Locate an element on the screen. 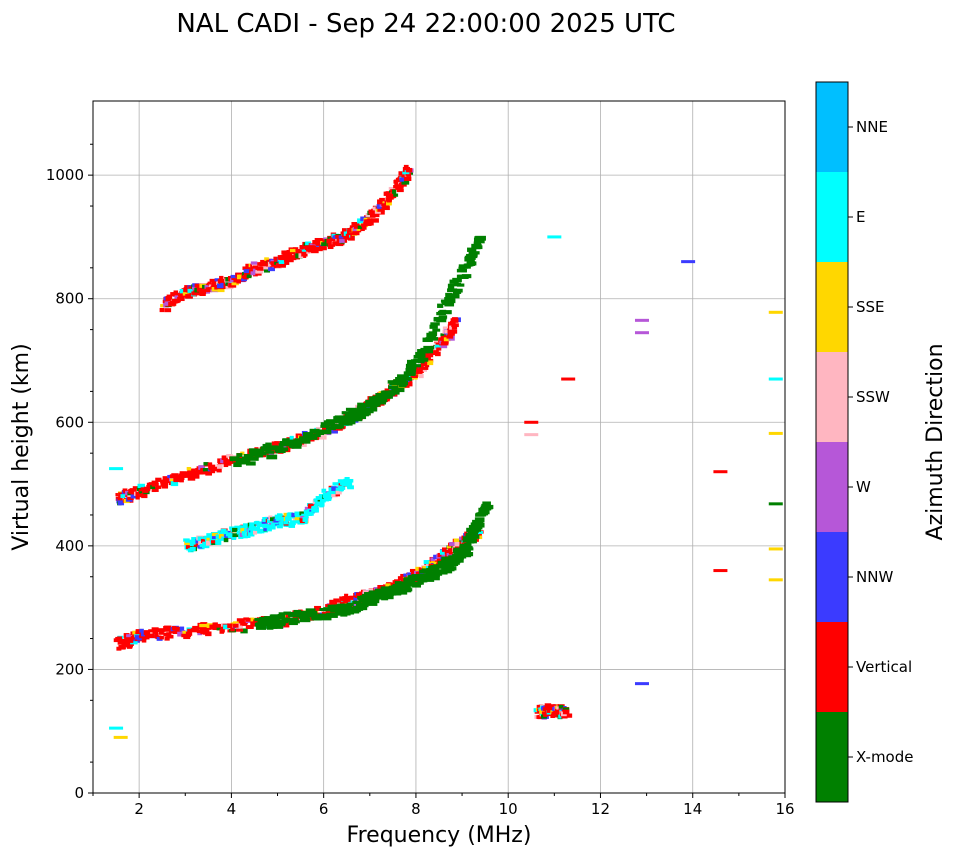 The width and height of the screenshot is (958, 857). colorbar-segment is located at coordinates (832, 757).